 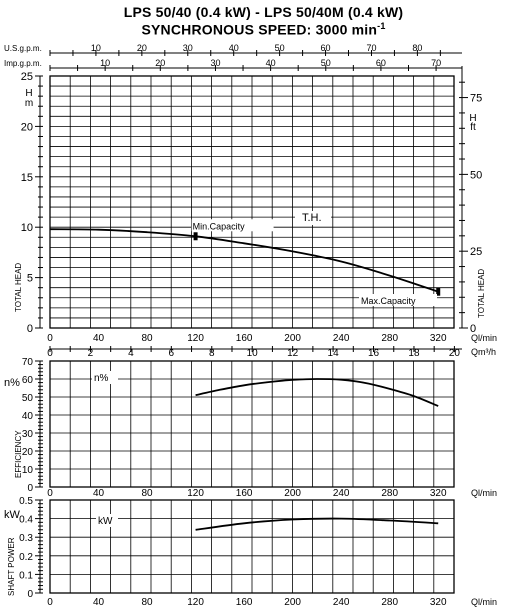 What do you see at coordinates (101, 378) in the screenshot?
I see `efficiency-annotation: n%` at bounding box center [101, 378].